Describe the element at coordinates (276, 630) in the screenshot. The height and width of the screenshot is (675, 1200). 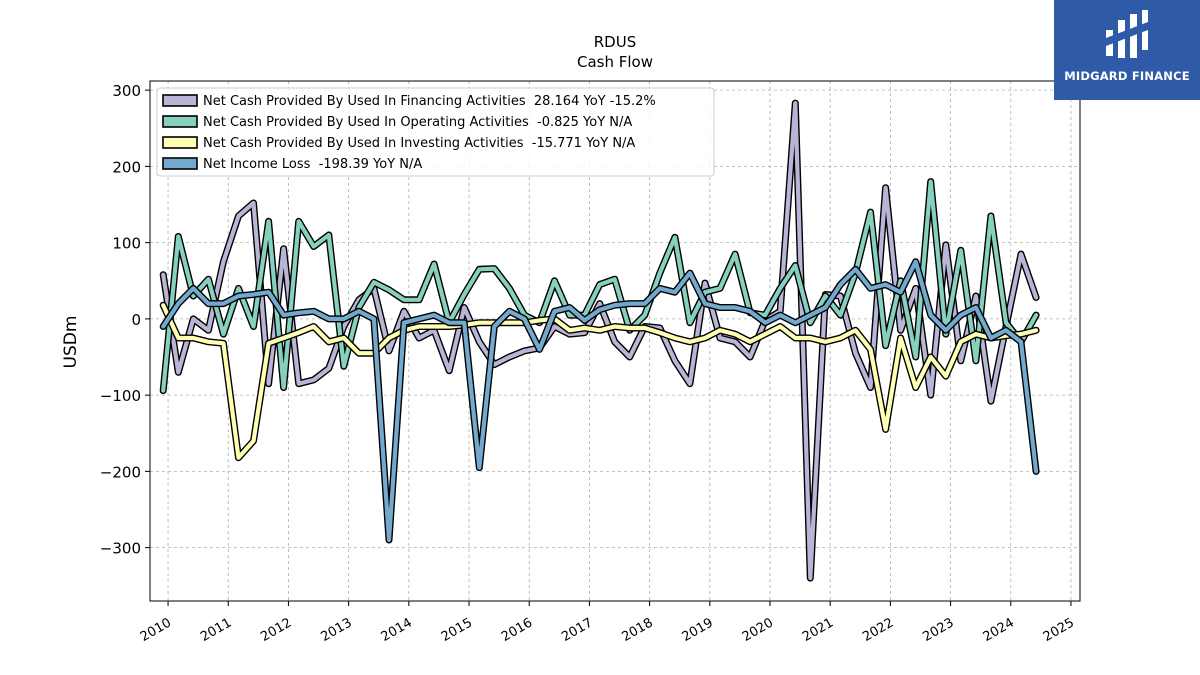
I see `x-tick-label: 2012` at that location.